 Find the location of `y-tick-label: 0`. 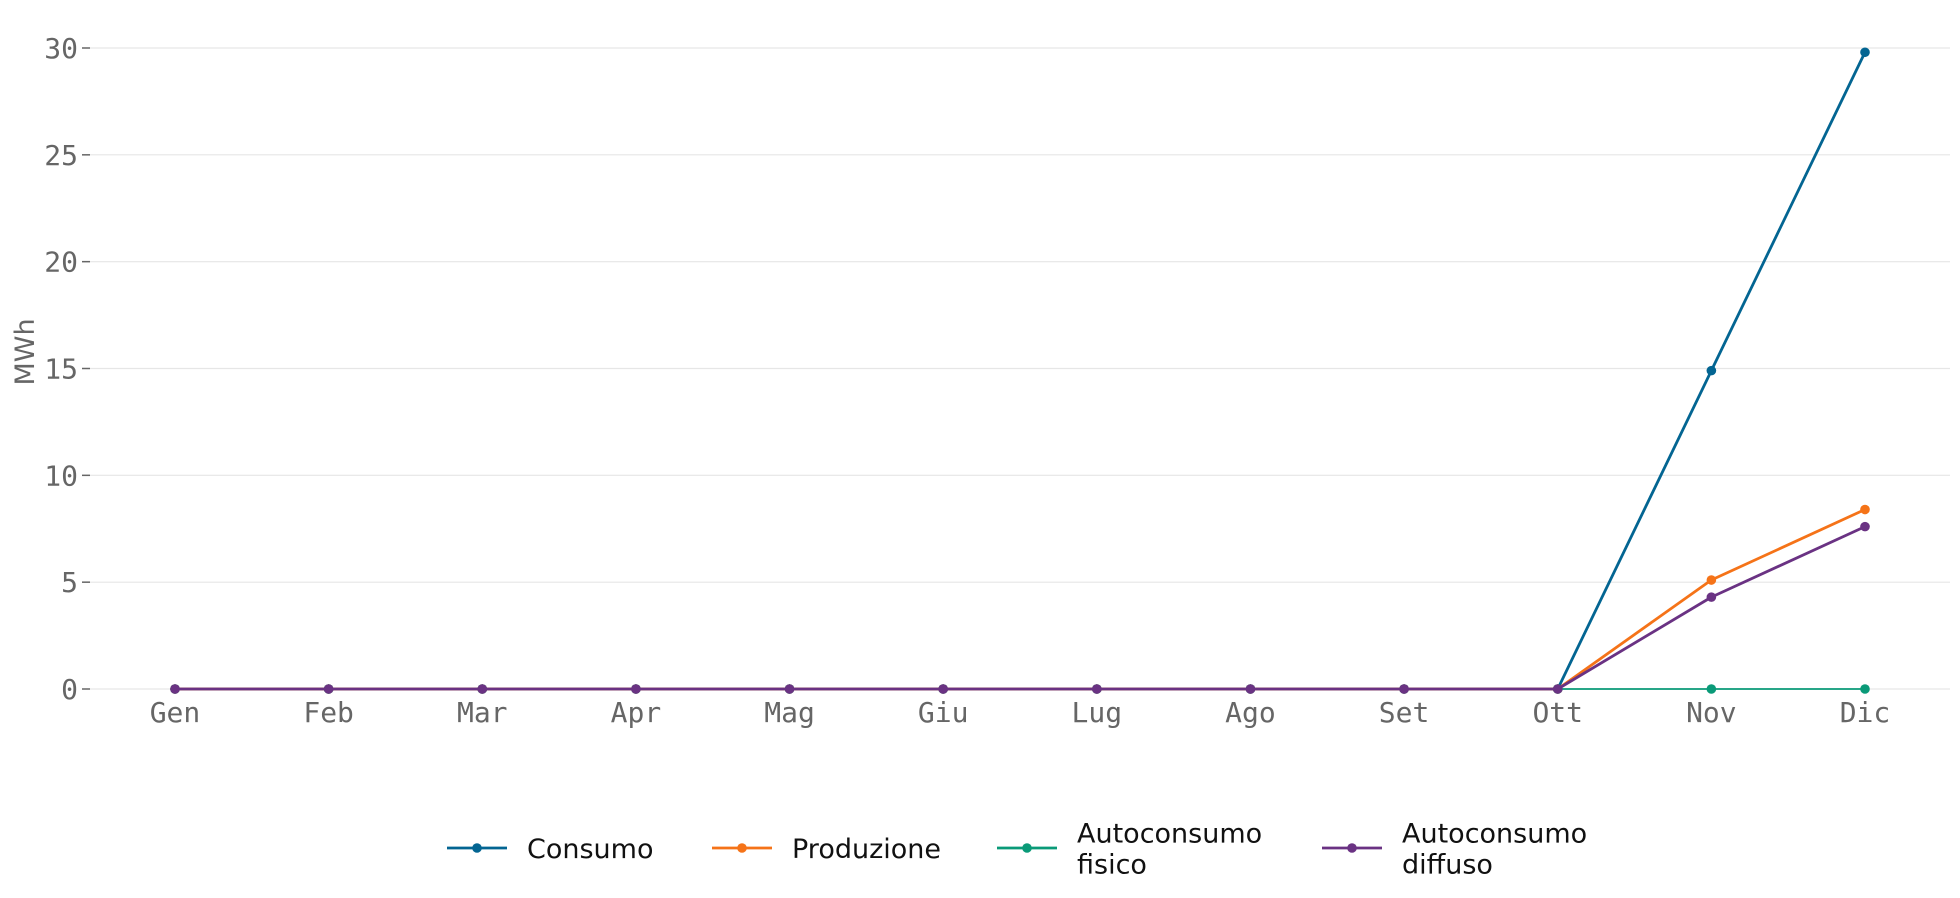

y-tick-label: 0 is located at coordinates (69, 689).